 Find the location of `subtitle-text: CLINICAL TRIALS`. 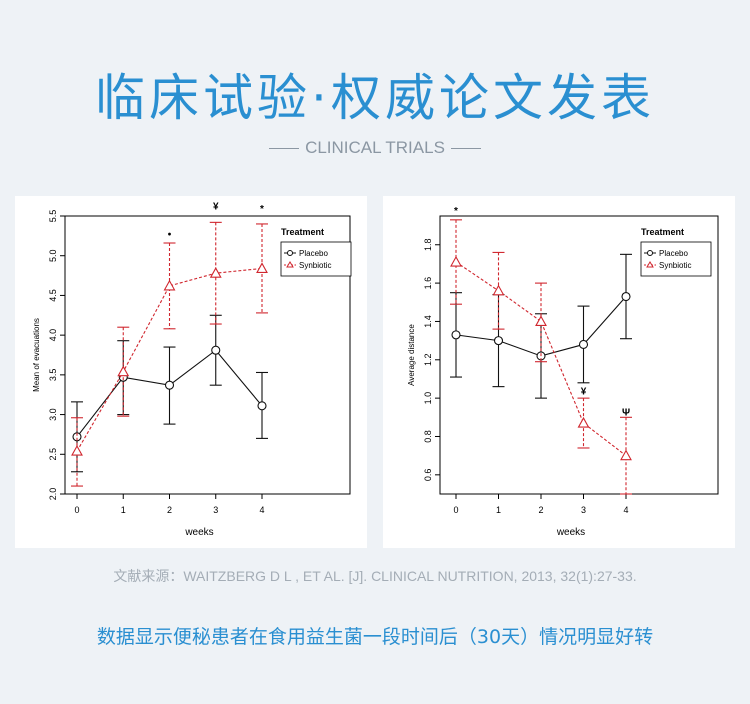

subtitle-text: CLINICAL TRIALS is located at coordinates (375, 147).